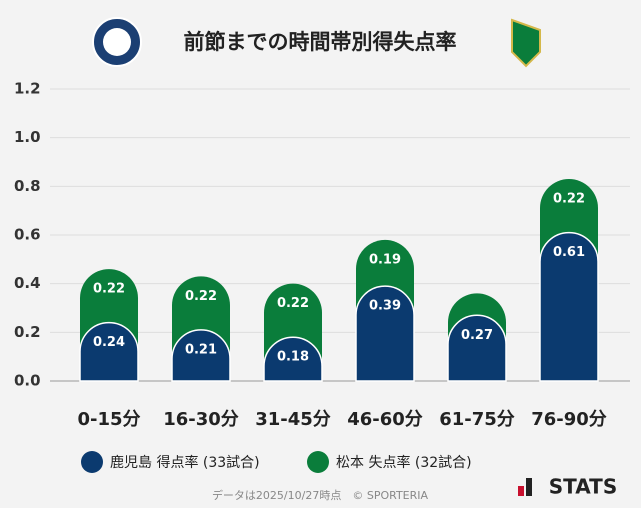 The image size is (641, 508). I want to click on x-tick-label: 61-75分, so click(477, 419).